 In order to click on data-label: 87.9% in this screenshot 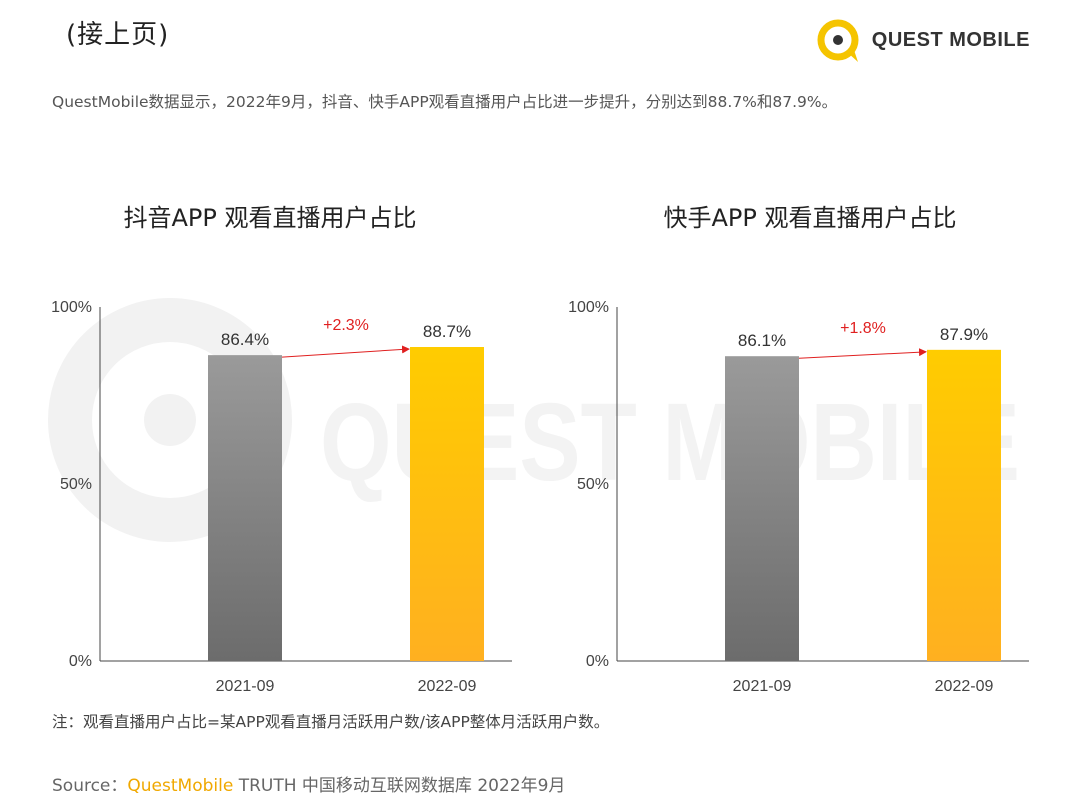, I will do `click(964, 334)`.